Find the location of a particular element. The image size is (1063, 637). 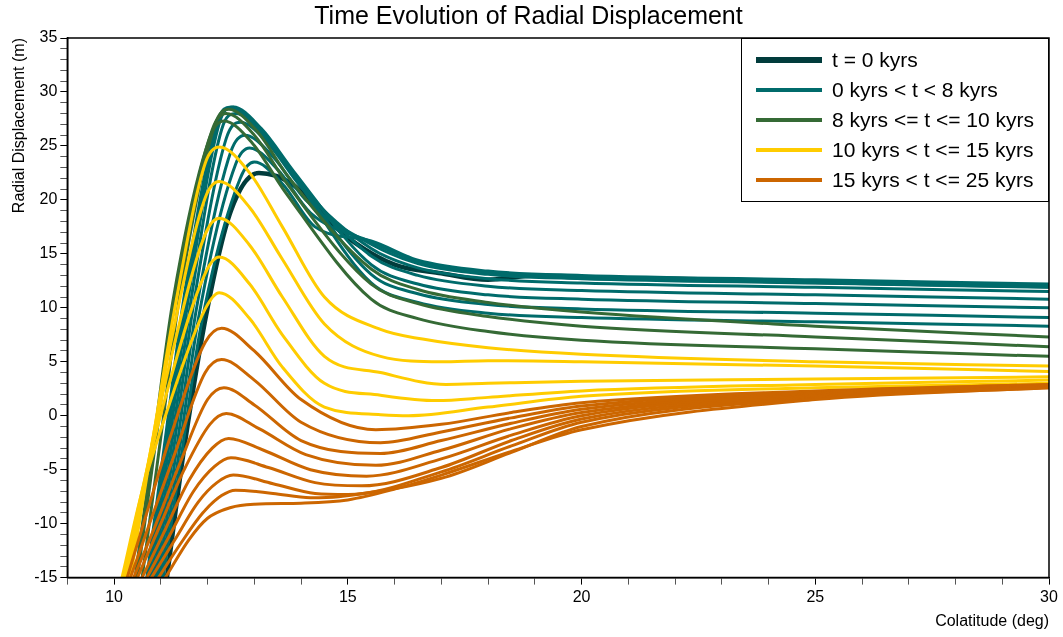

y-tick-label: 0 is located at coordinates (53, 415).